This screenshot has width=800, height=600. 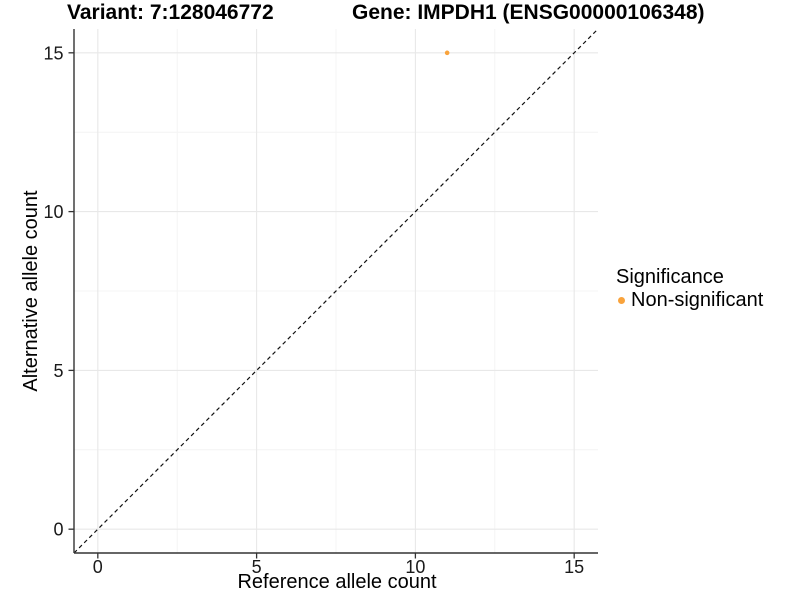 I want to click on legend: Significance Non-significant, so click(x=689, y=288).